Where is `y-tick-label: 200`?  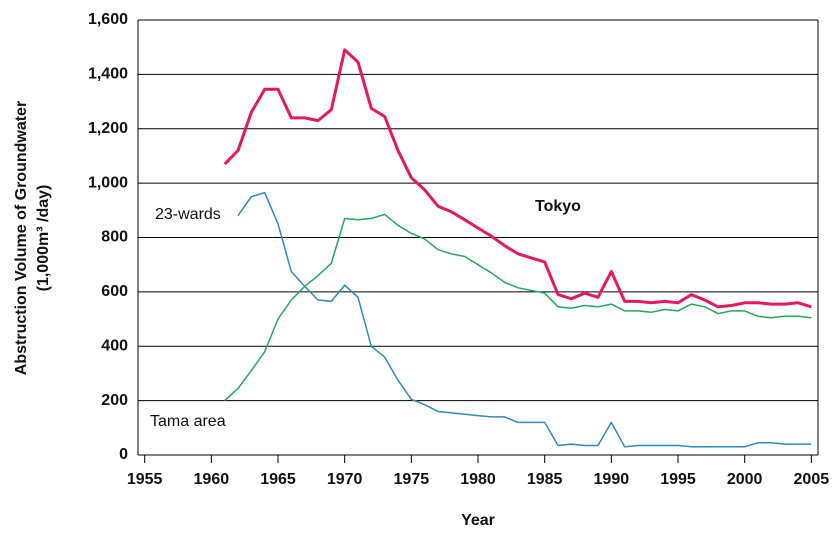 y-tick-label: 200 is located at coordinates (114, 400).